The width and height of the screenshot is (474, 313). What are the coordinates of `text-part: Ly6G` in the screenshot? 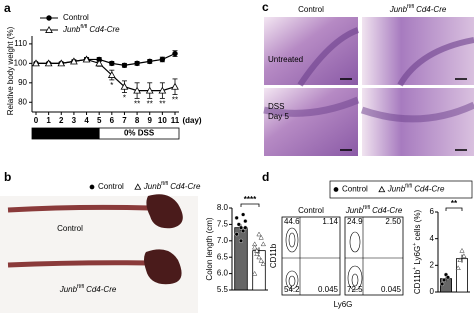 It's located at (417, 255).